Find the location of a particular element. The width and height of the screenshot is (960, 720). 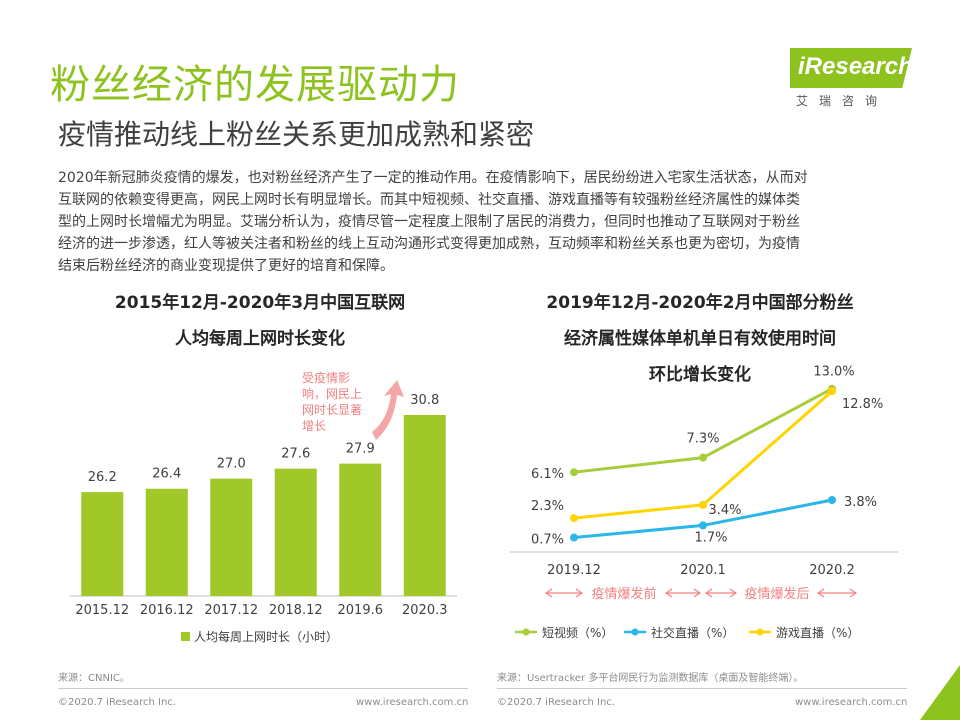

annotation-text: 增长 is located at coordinates (314, 426).